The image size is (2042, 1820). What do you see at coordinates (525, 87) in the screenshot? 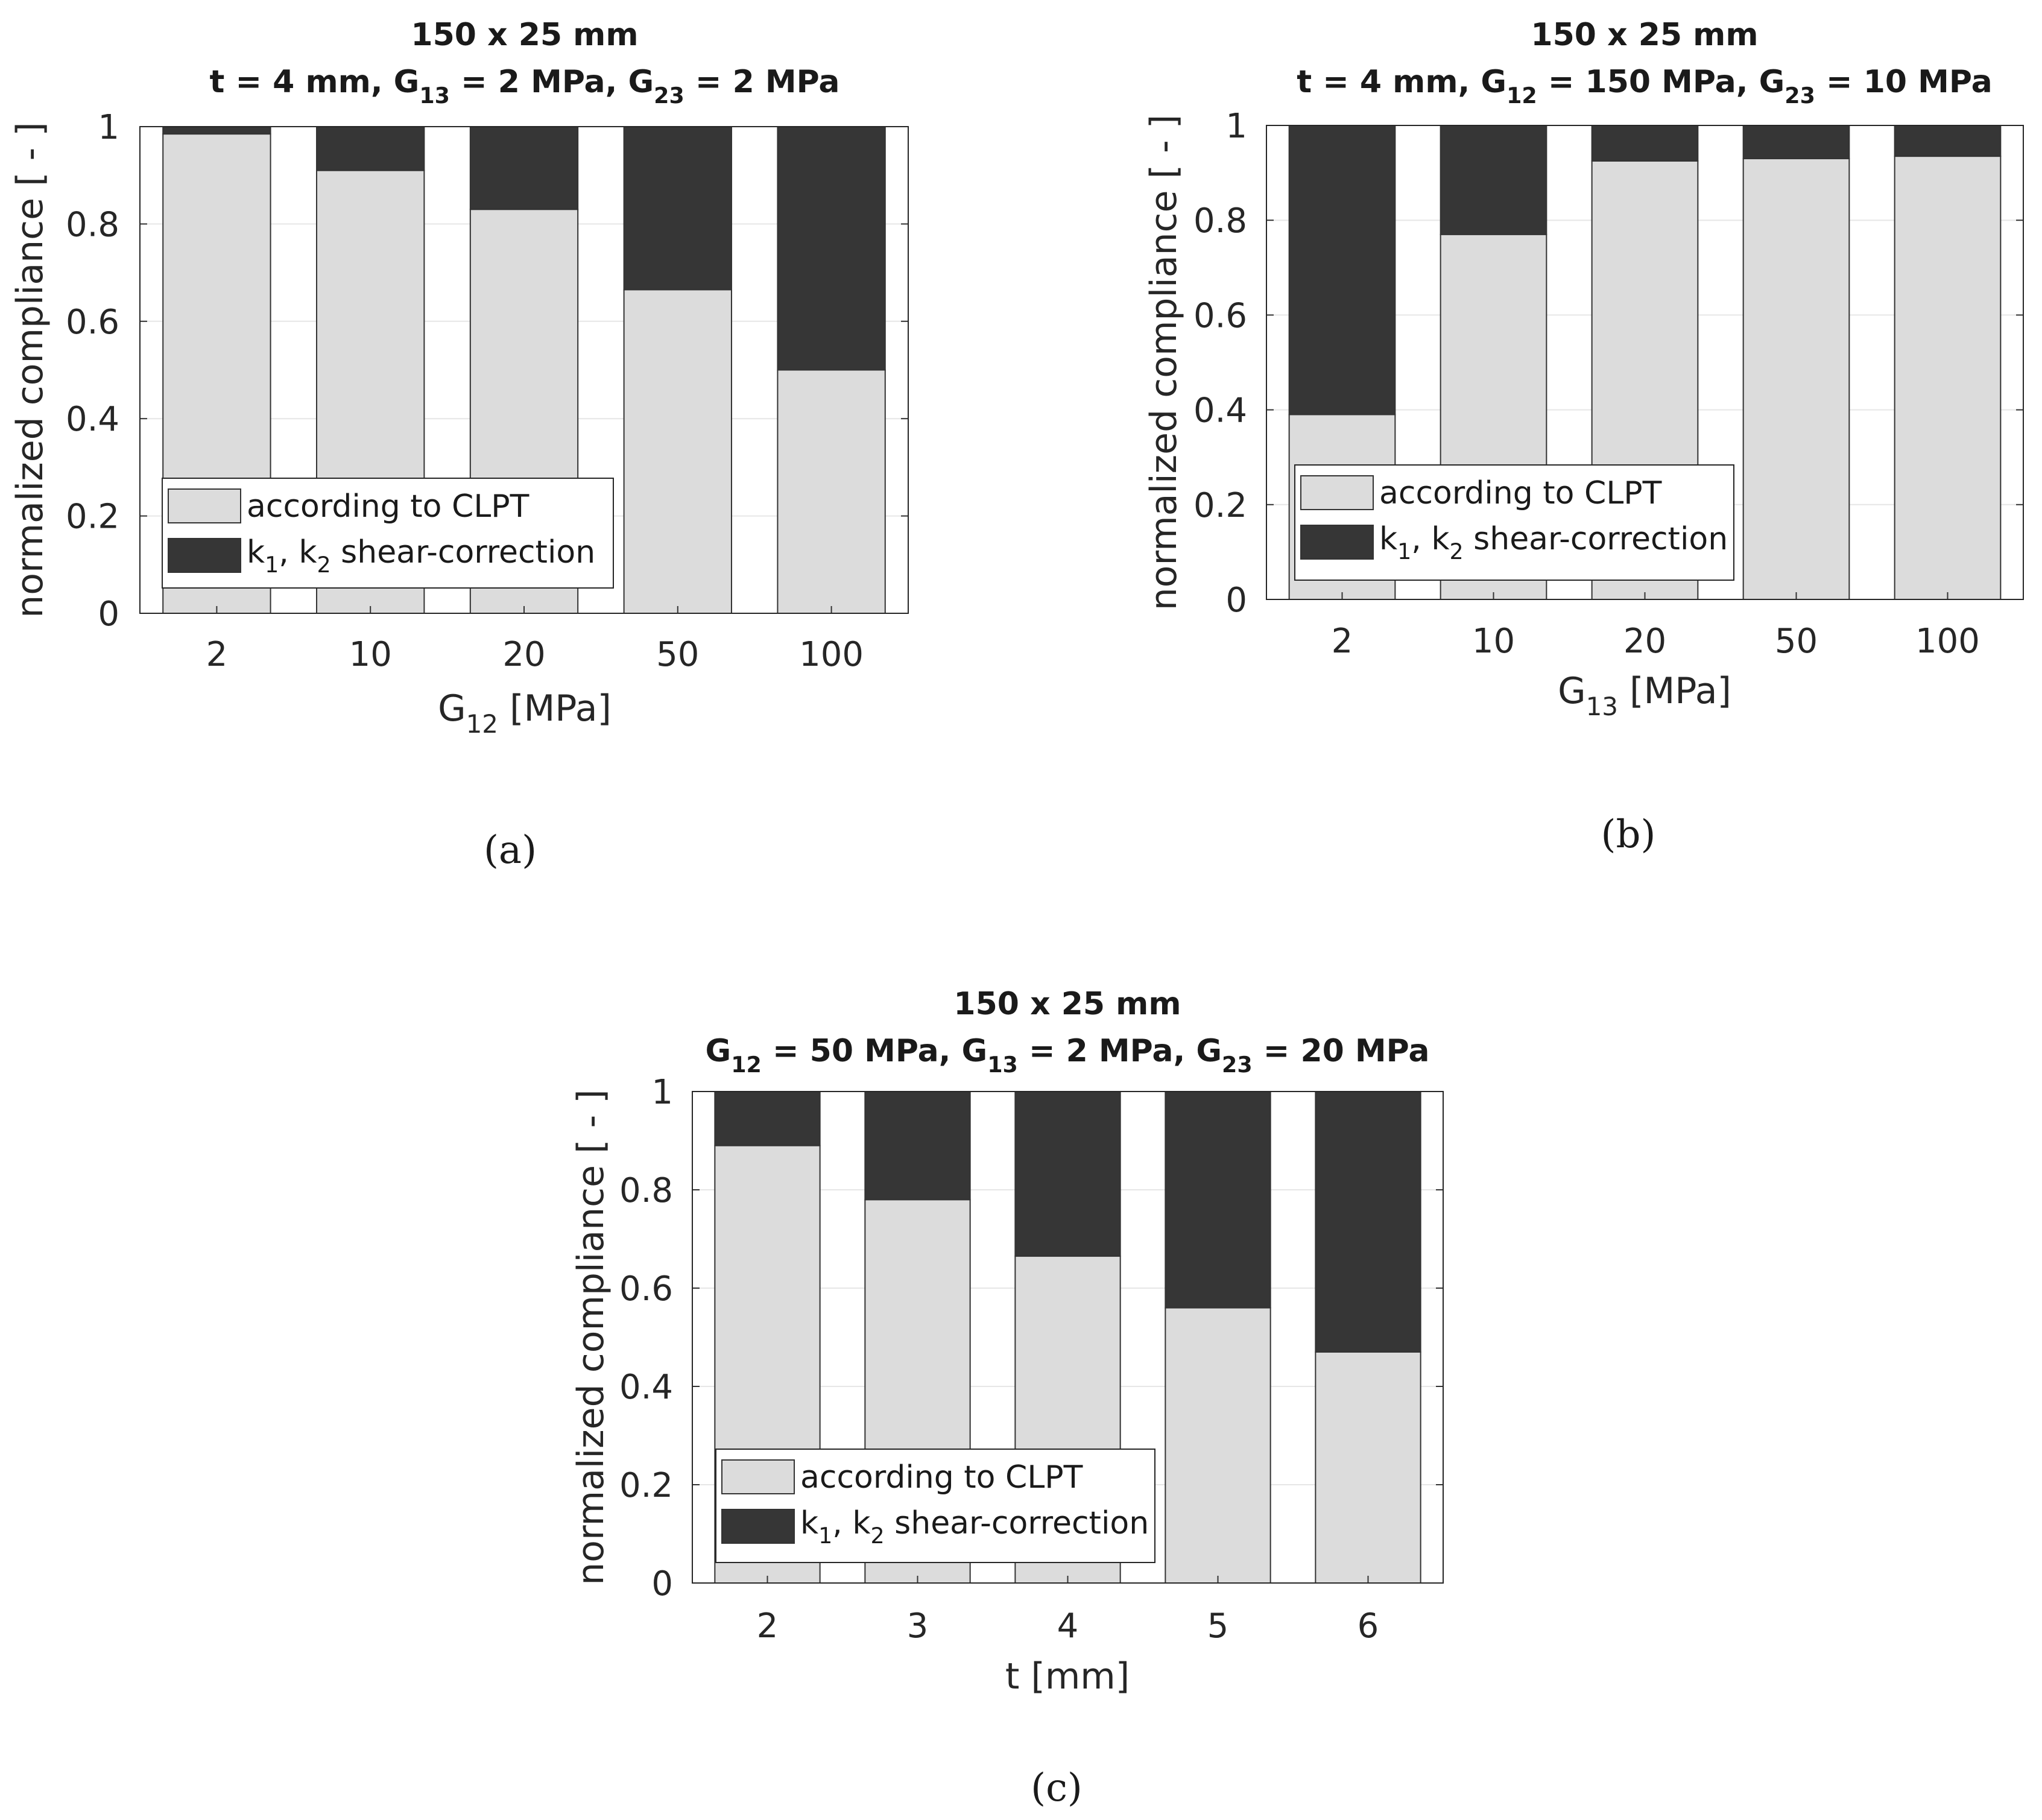
I see `chart-title-line2: t = 4 mm, G13 = 2 MPa, G23 = 2 MPa` at bounding box center [525, 87].